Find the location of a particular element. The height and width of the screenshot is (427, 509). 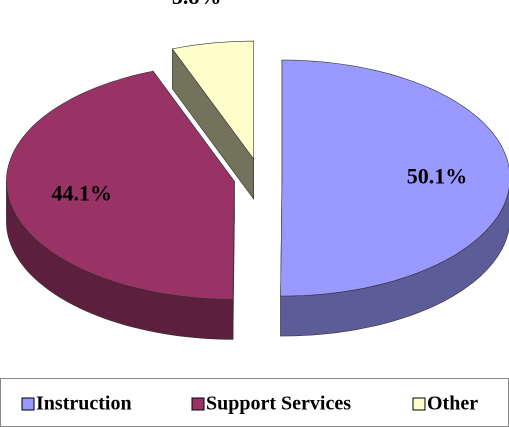

value-label: 50.1% is located at coordinates (437, 175).